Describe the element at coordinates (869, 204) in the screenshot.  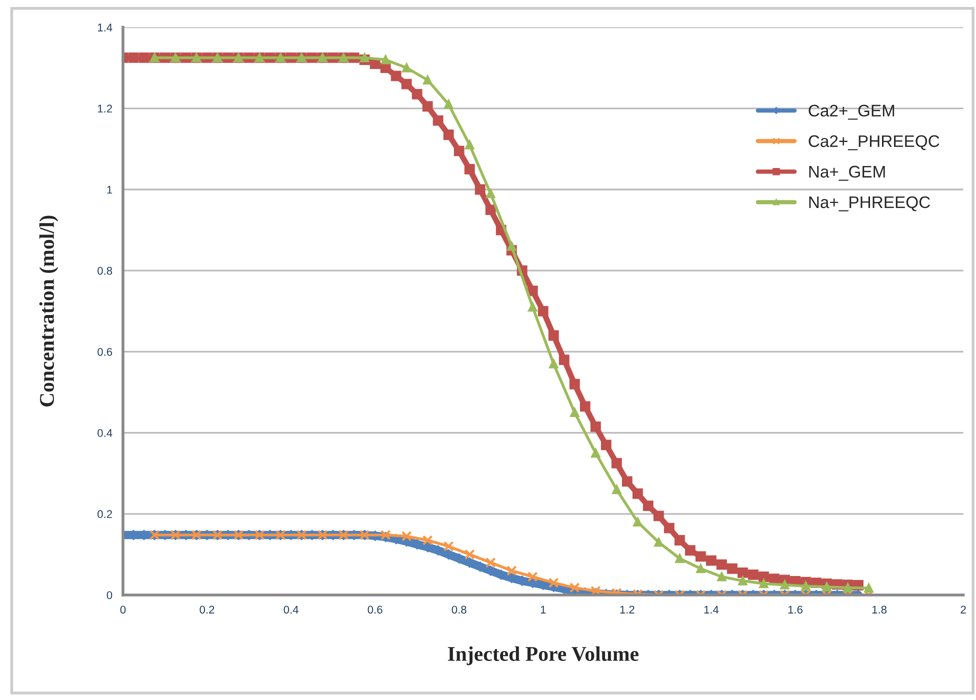
I see `legend-label: Na+_PHREEQC` at that location.